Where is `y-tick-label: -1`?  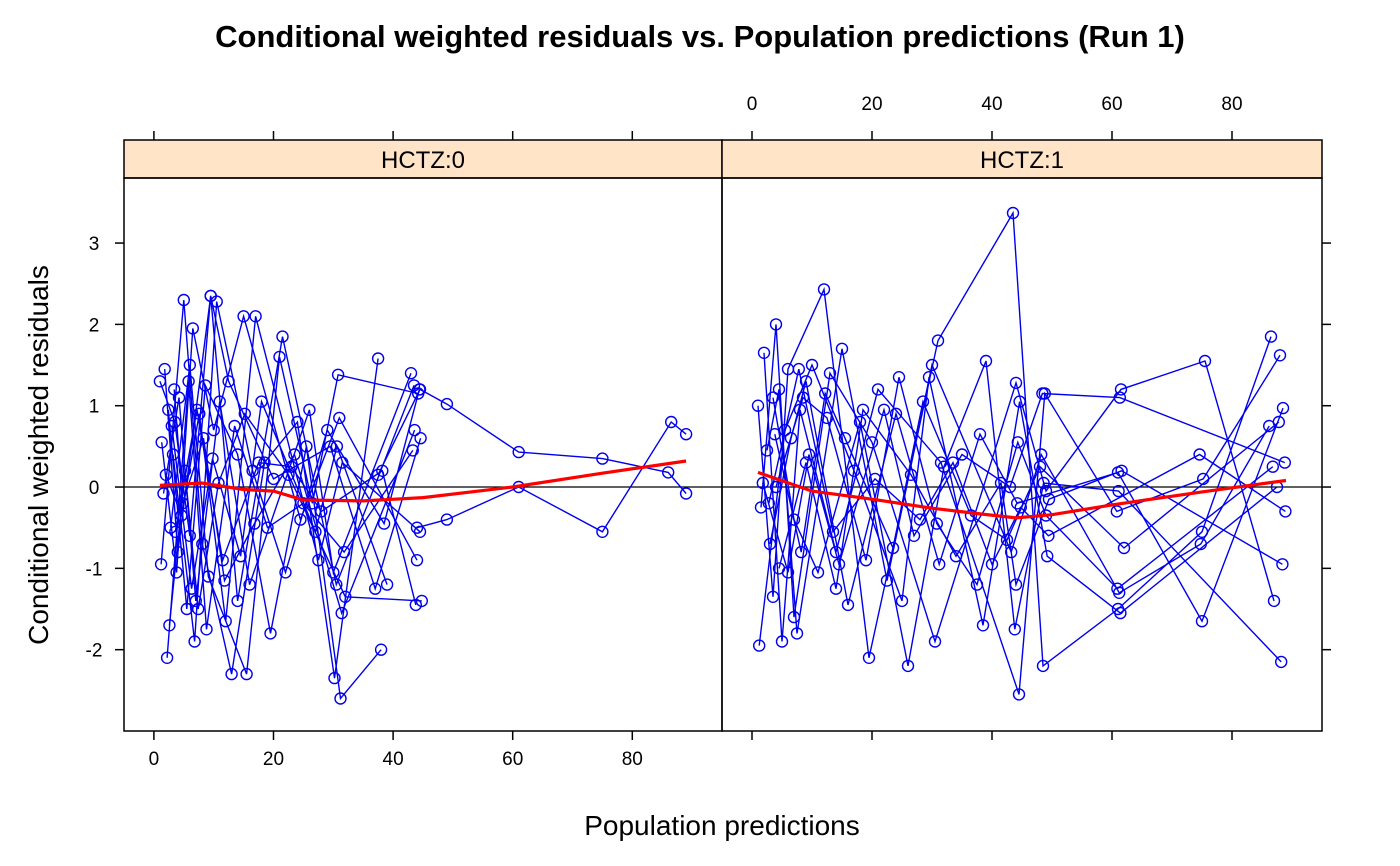
y-tick-label: -1 is located at coordinates (94, 569).